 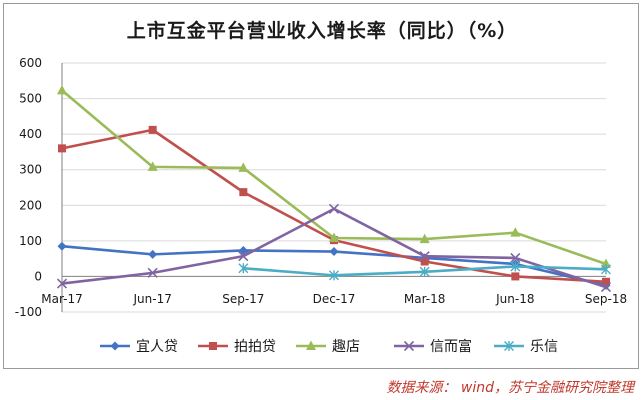 What do you see at coordinates (514, 299) in the screenshot?
I see `x-tick-label: Jun-18` at bounding box center [514, 299].